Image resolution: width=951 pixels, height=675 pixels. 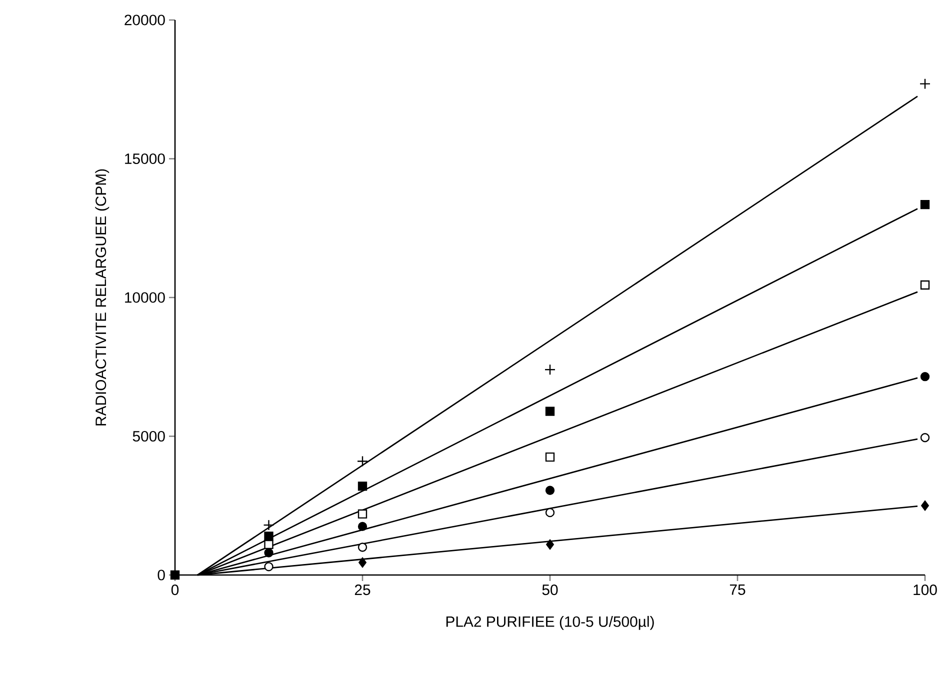 What do you see at coordinates (738, 589) in the screenshot?
I see `x-tick-label: 75` at bounding box center [738, 589].